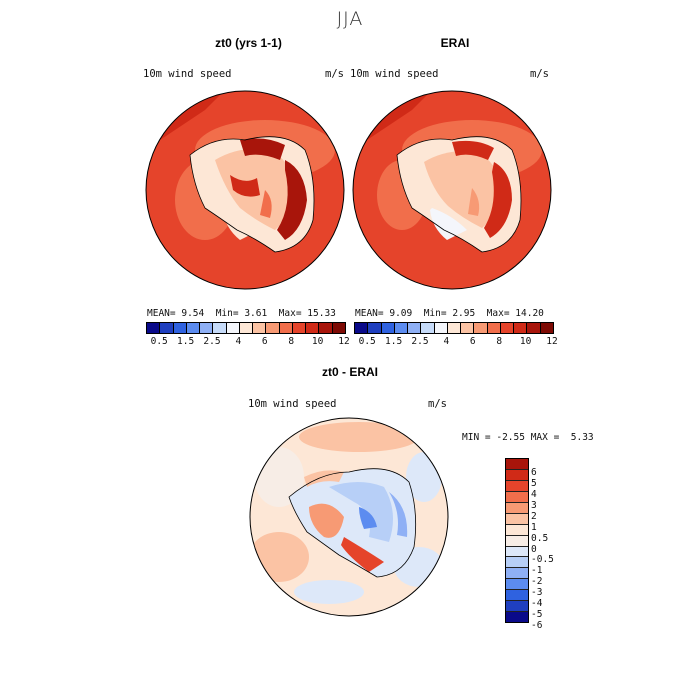  What do you see at coordinates (525, 341) in the screenshot?
I see `right-colorbar-tick-label: 10` at bounding box center [525, 341].